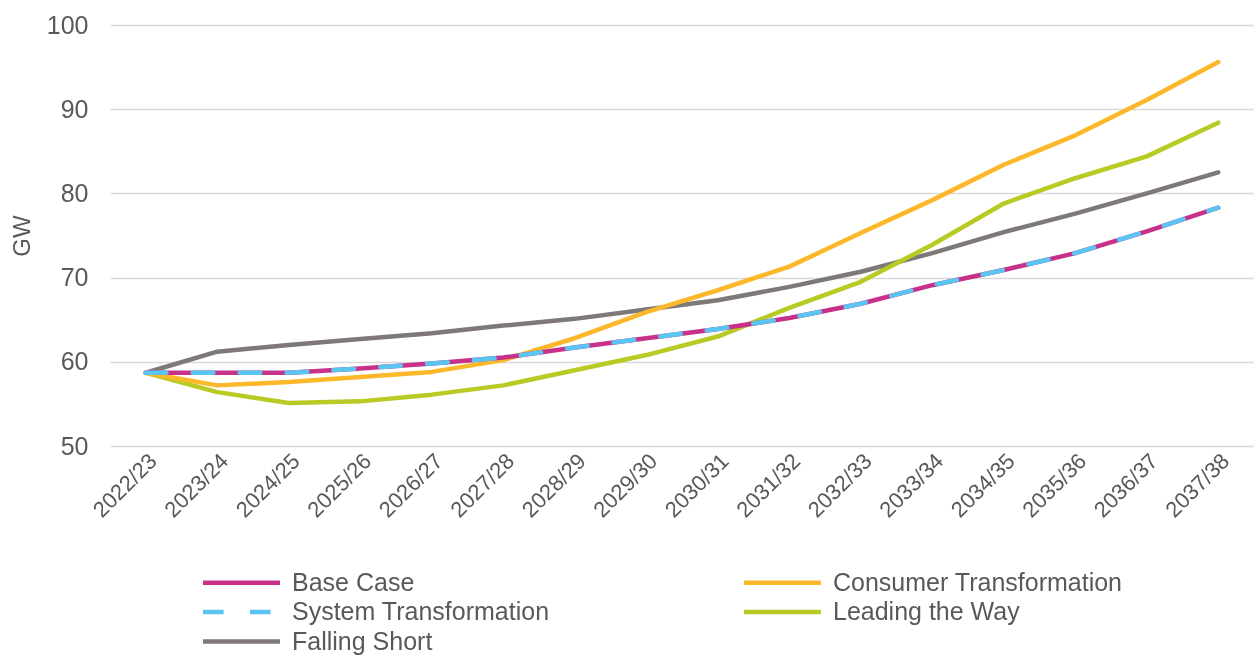 Image resolution: width=1255 pixels, height=655 pixels. I want to click on y-axis-title: GW, so click(21, 236).